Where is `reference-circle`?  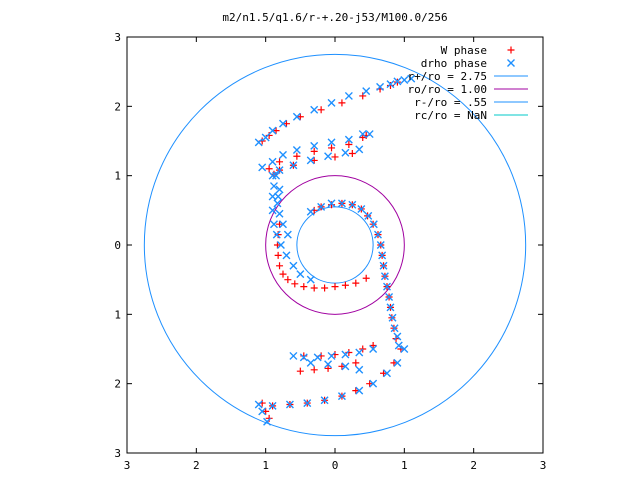
reference-circle is located at coordinates (335, 245).